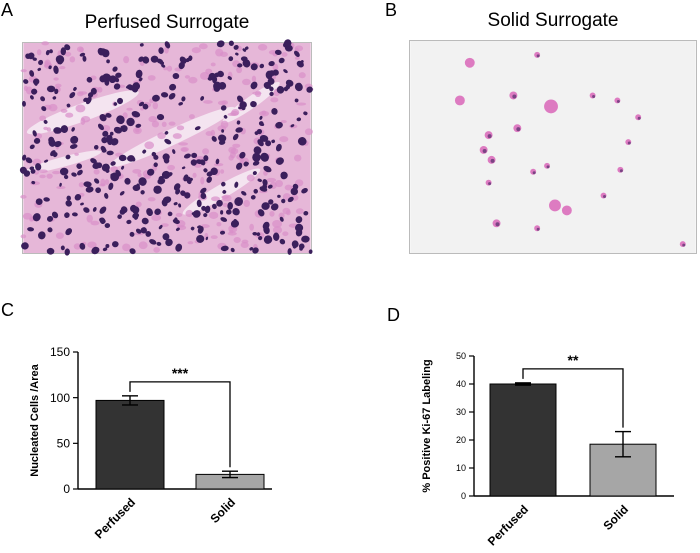 The width and height of the screenshot is (700, 553). Describe the element at coordinates (63, 162) in the screenshot. I see `stroma-gap` at that location.